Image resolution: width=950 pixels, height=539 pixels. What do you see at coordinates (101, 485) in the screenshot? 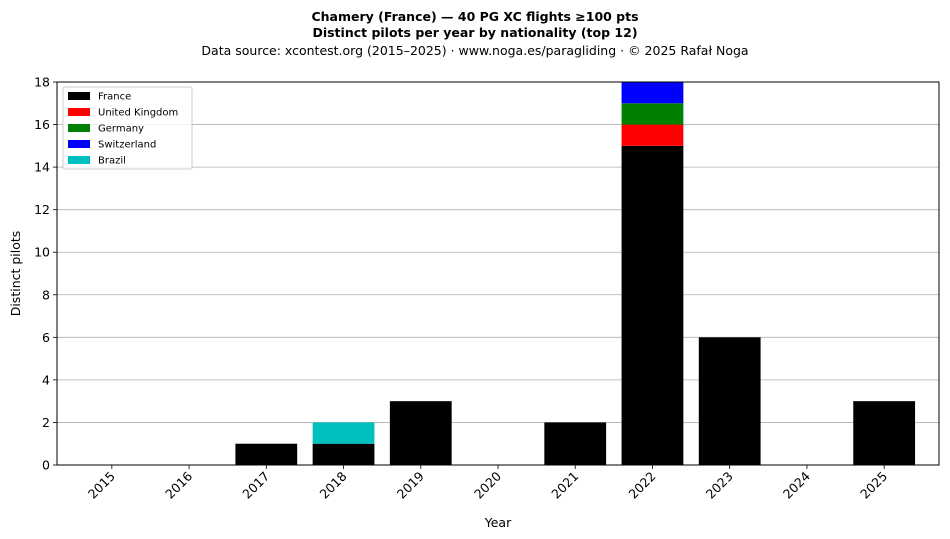
I see `x-tick-label: 2015` at bounding box center [101, 485].